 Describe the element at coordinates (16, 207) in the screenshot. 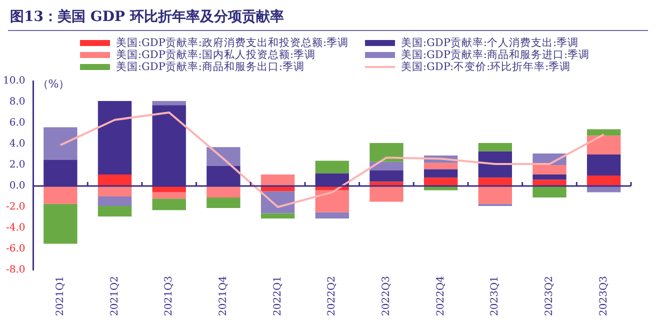

I see `y-tick-label: -2.0` at that location.